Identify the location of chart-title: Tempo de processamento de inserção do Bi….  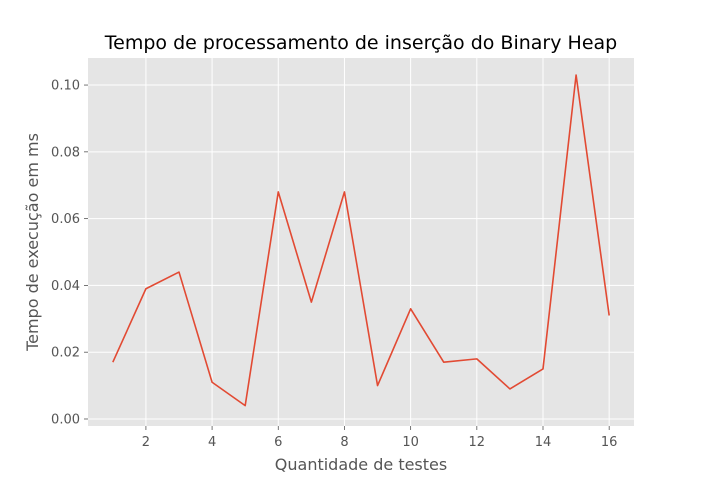
(360, 43).